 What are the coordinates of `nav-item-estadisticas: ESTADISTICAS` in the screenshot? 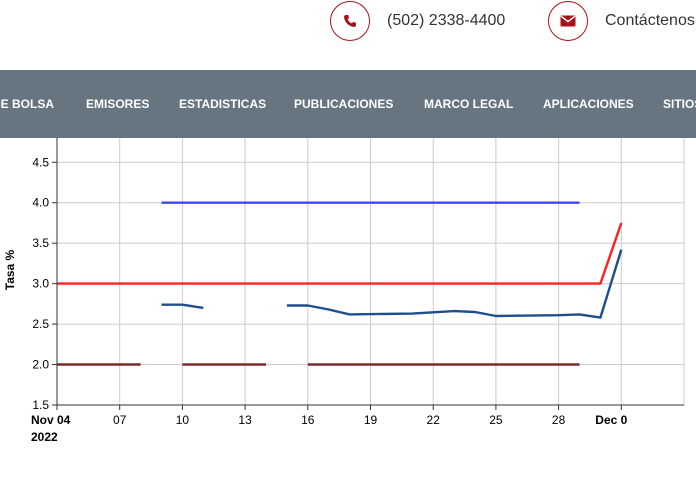 It's located at (223, 104).